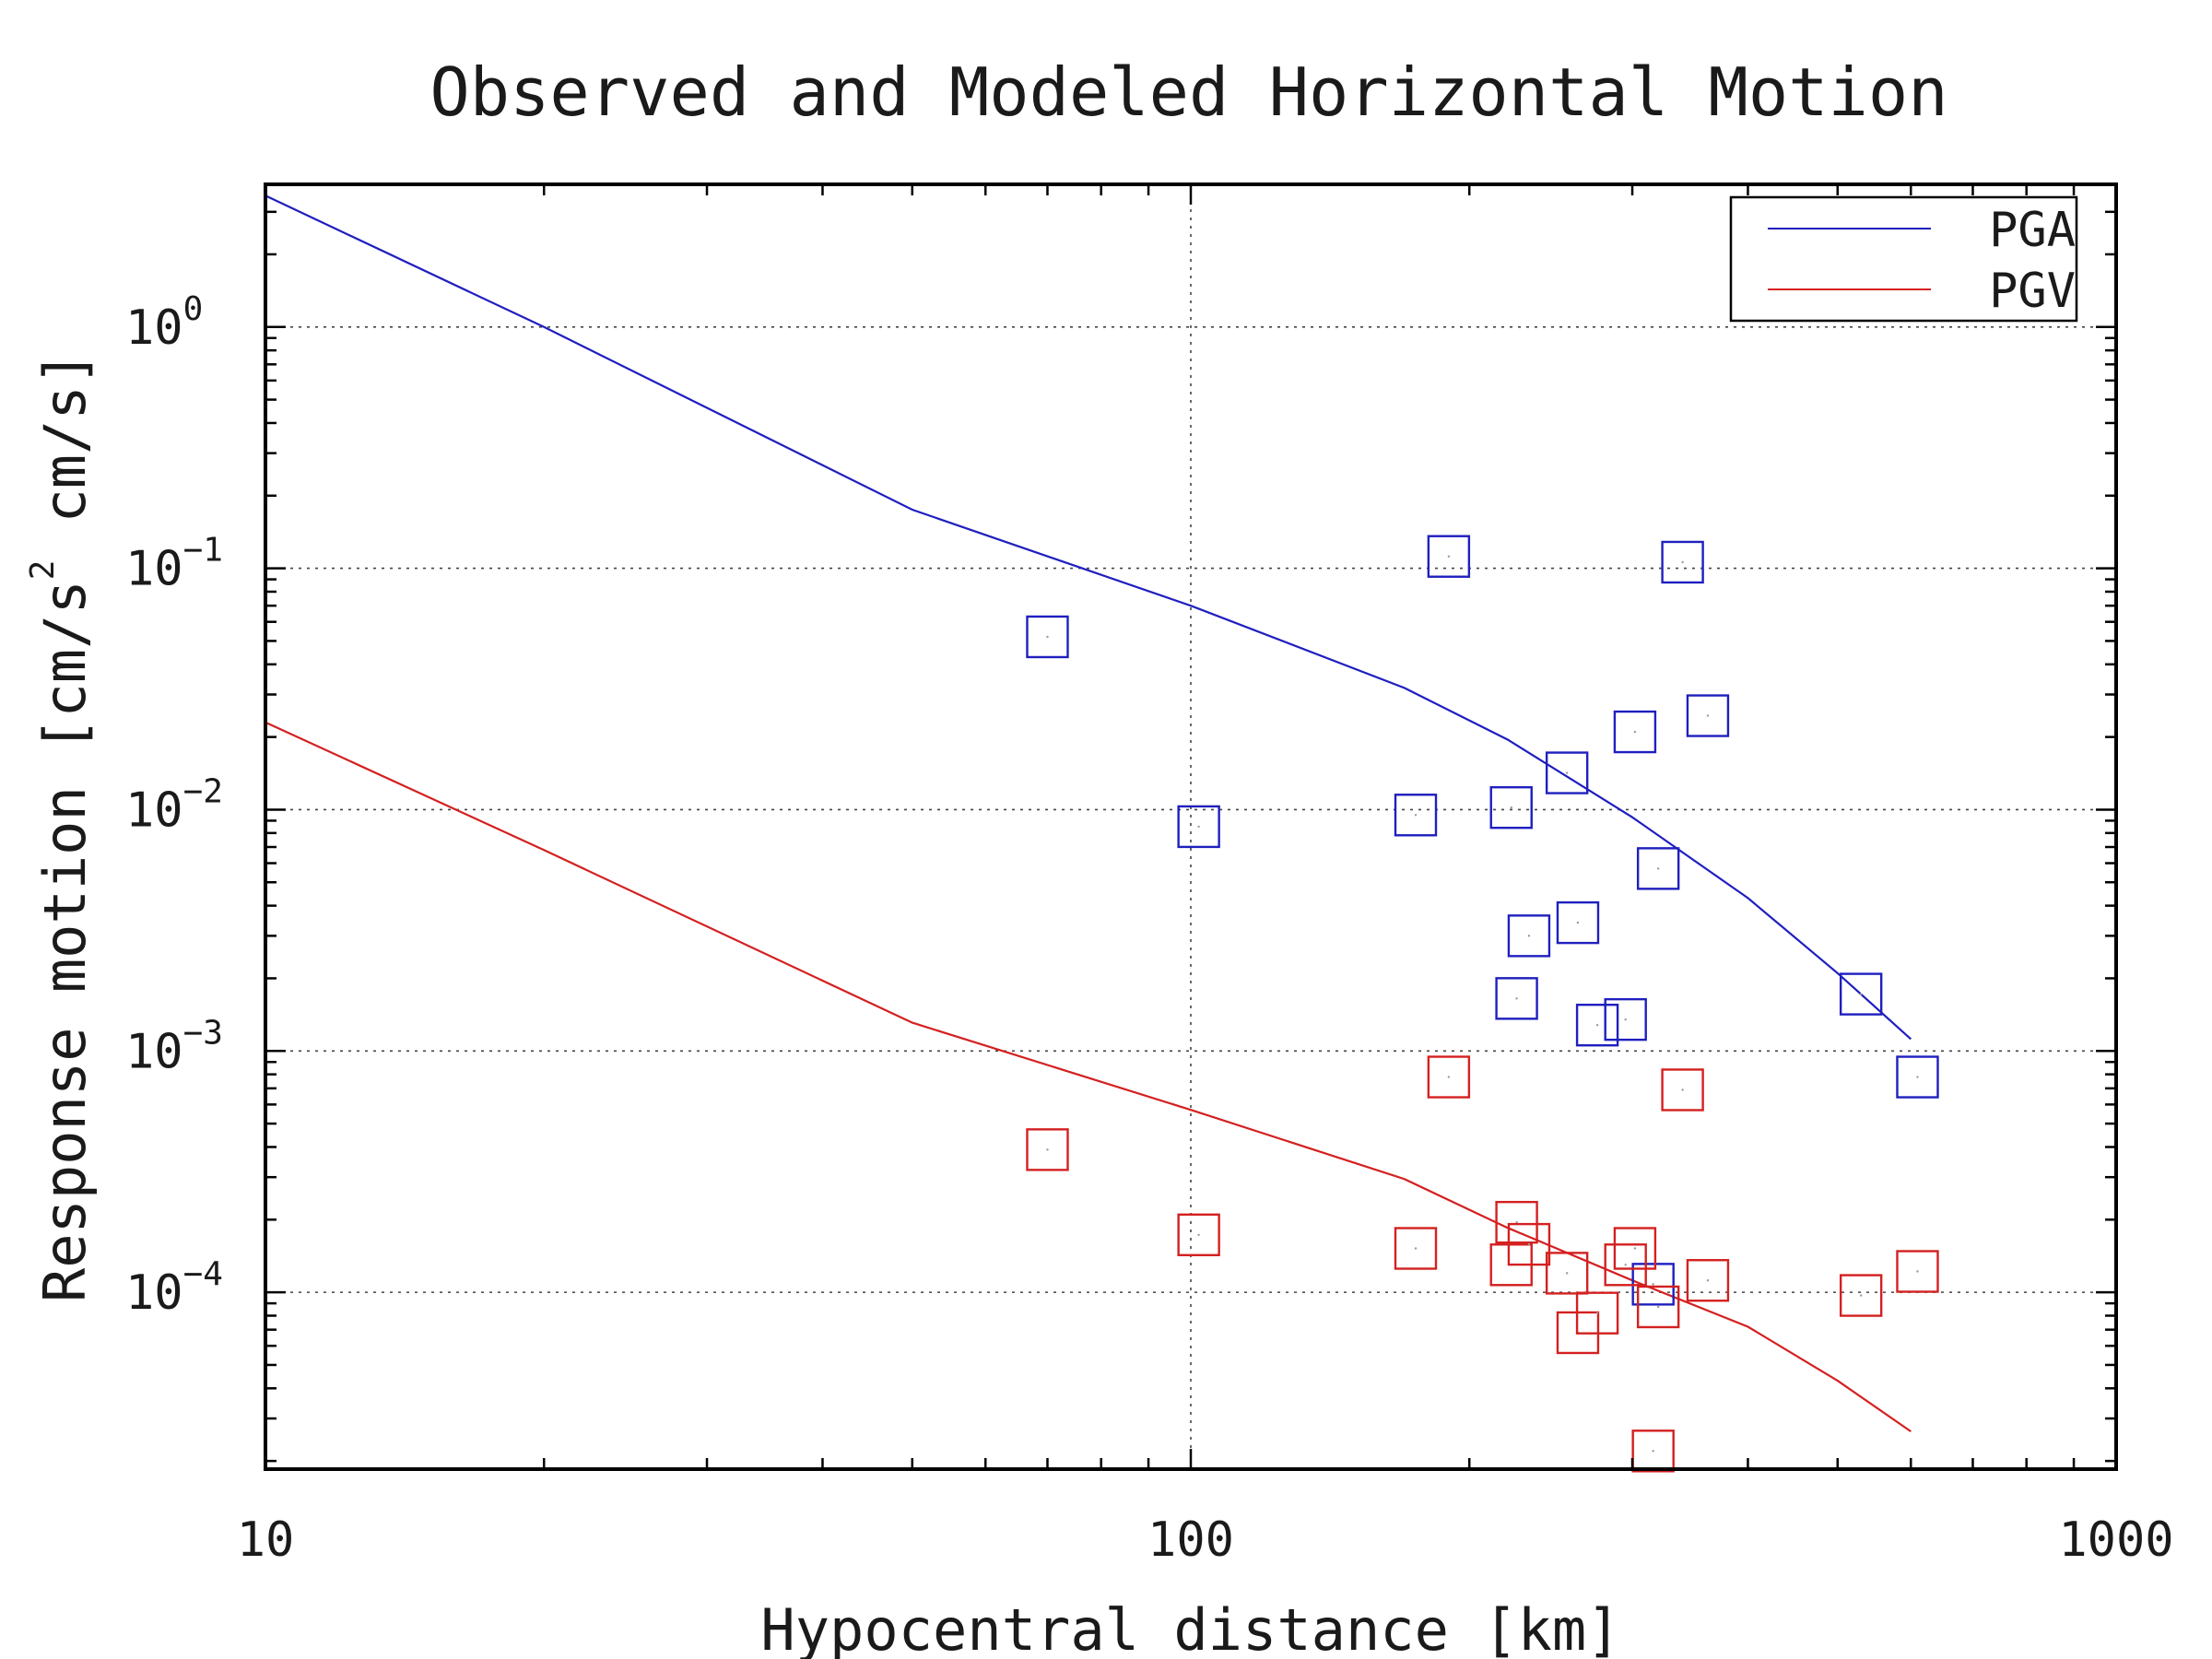 The height and width of the screenshot is (1659, 2212). I want to click on y-tick-label-exponent: −1, so click(203, 551).